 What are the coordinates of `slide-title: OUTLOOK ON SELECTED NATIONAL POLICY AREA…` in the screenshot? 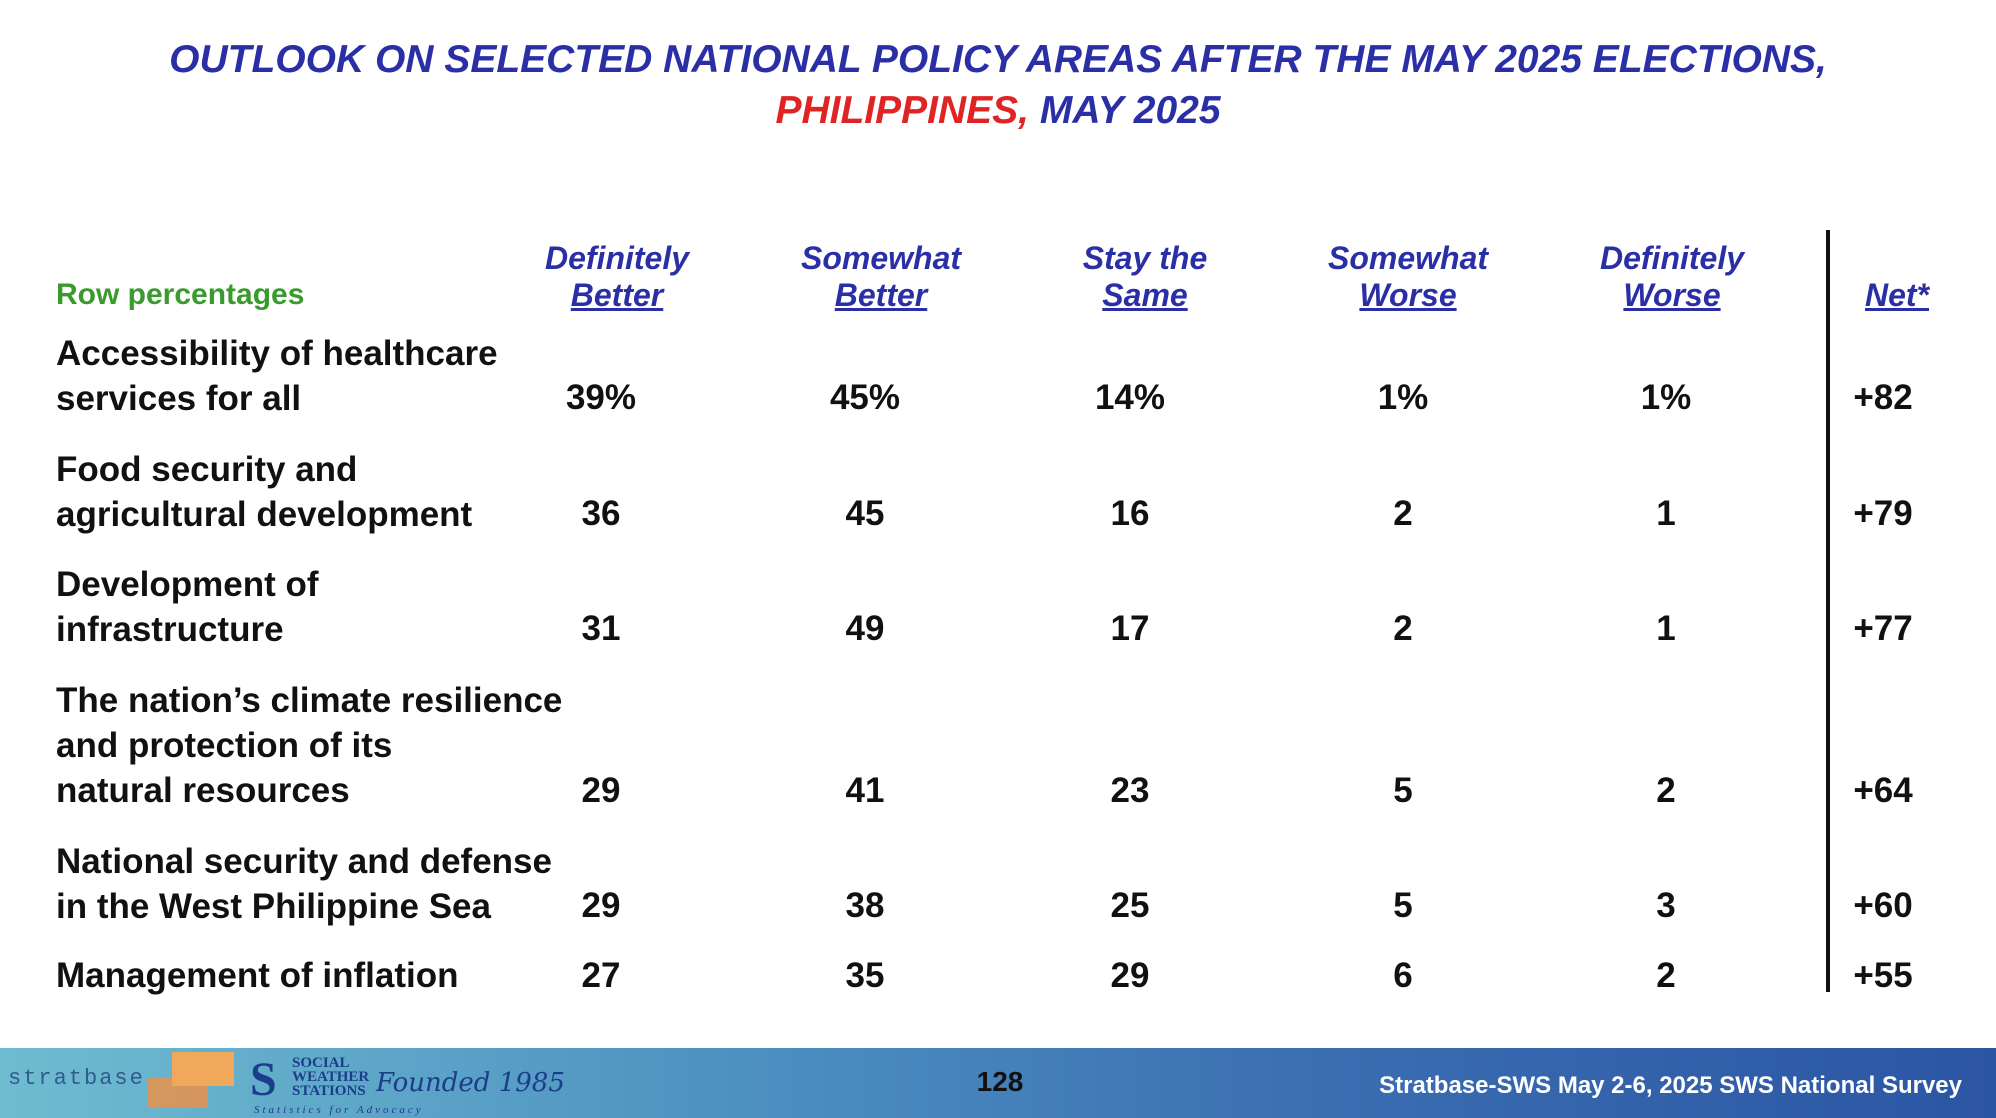 It's located at (998, 85).